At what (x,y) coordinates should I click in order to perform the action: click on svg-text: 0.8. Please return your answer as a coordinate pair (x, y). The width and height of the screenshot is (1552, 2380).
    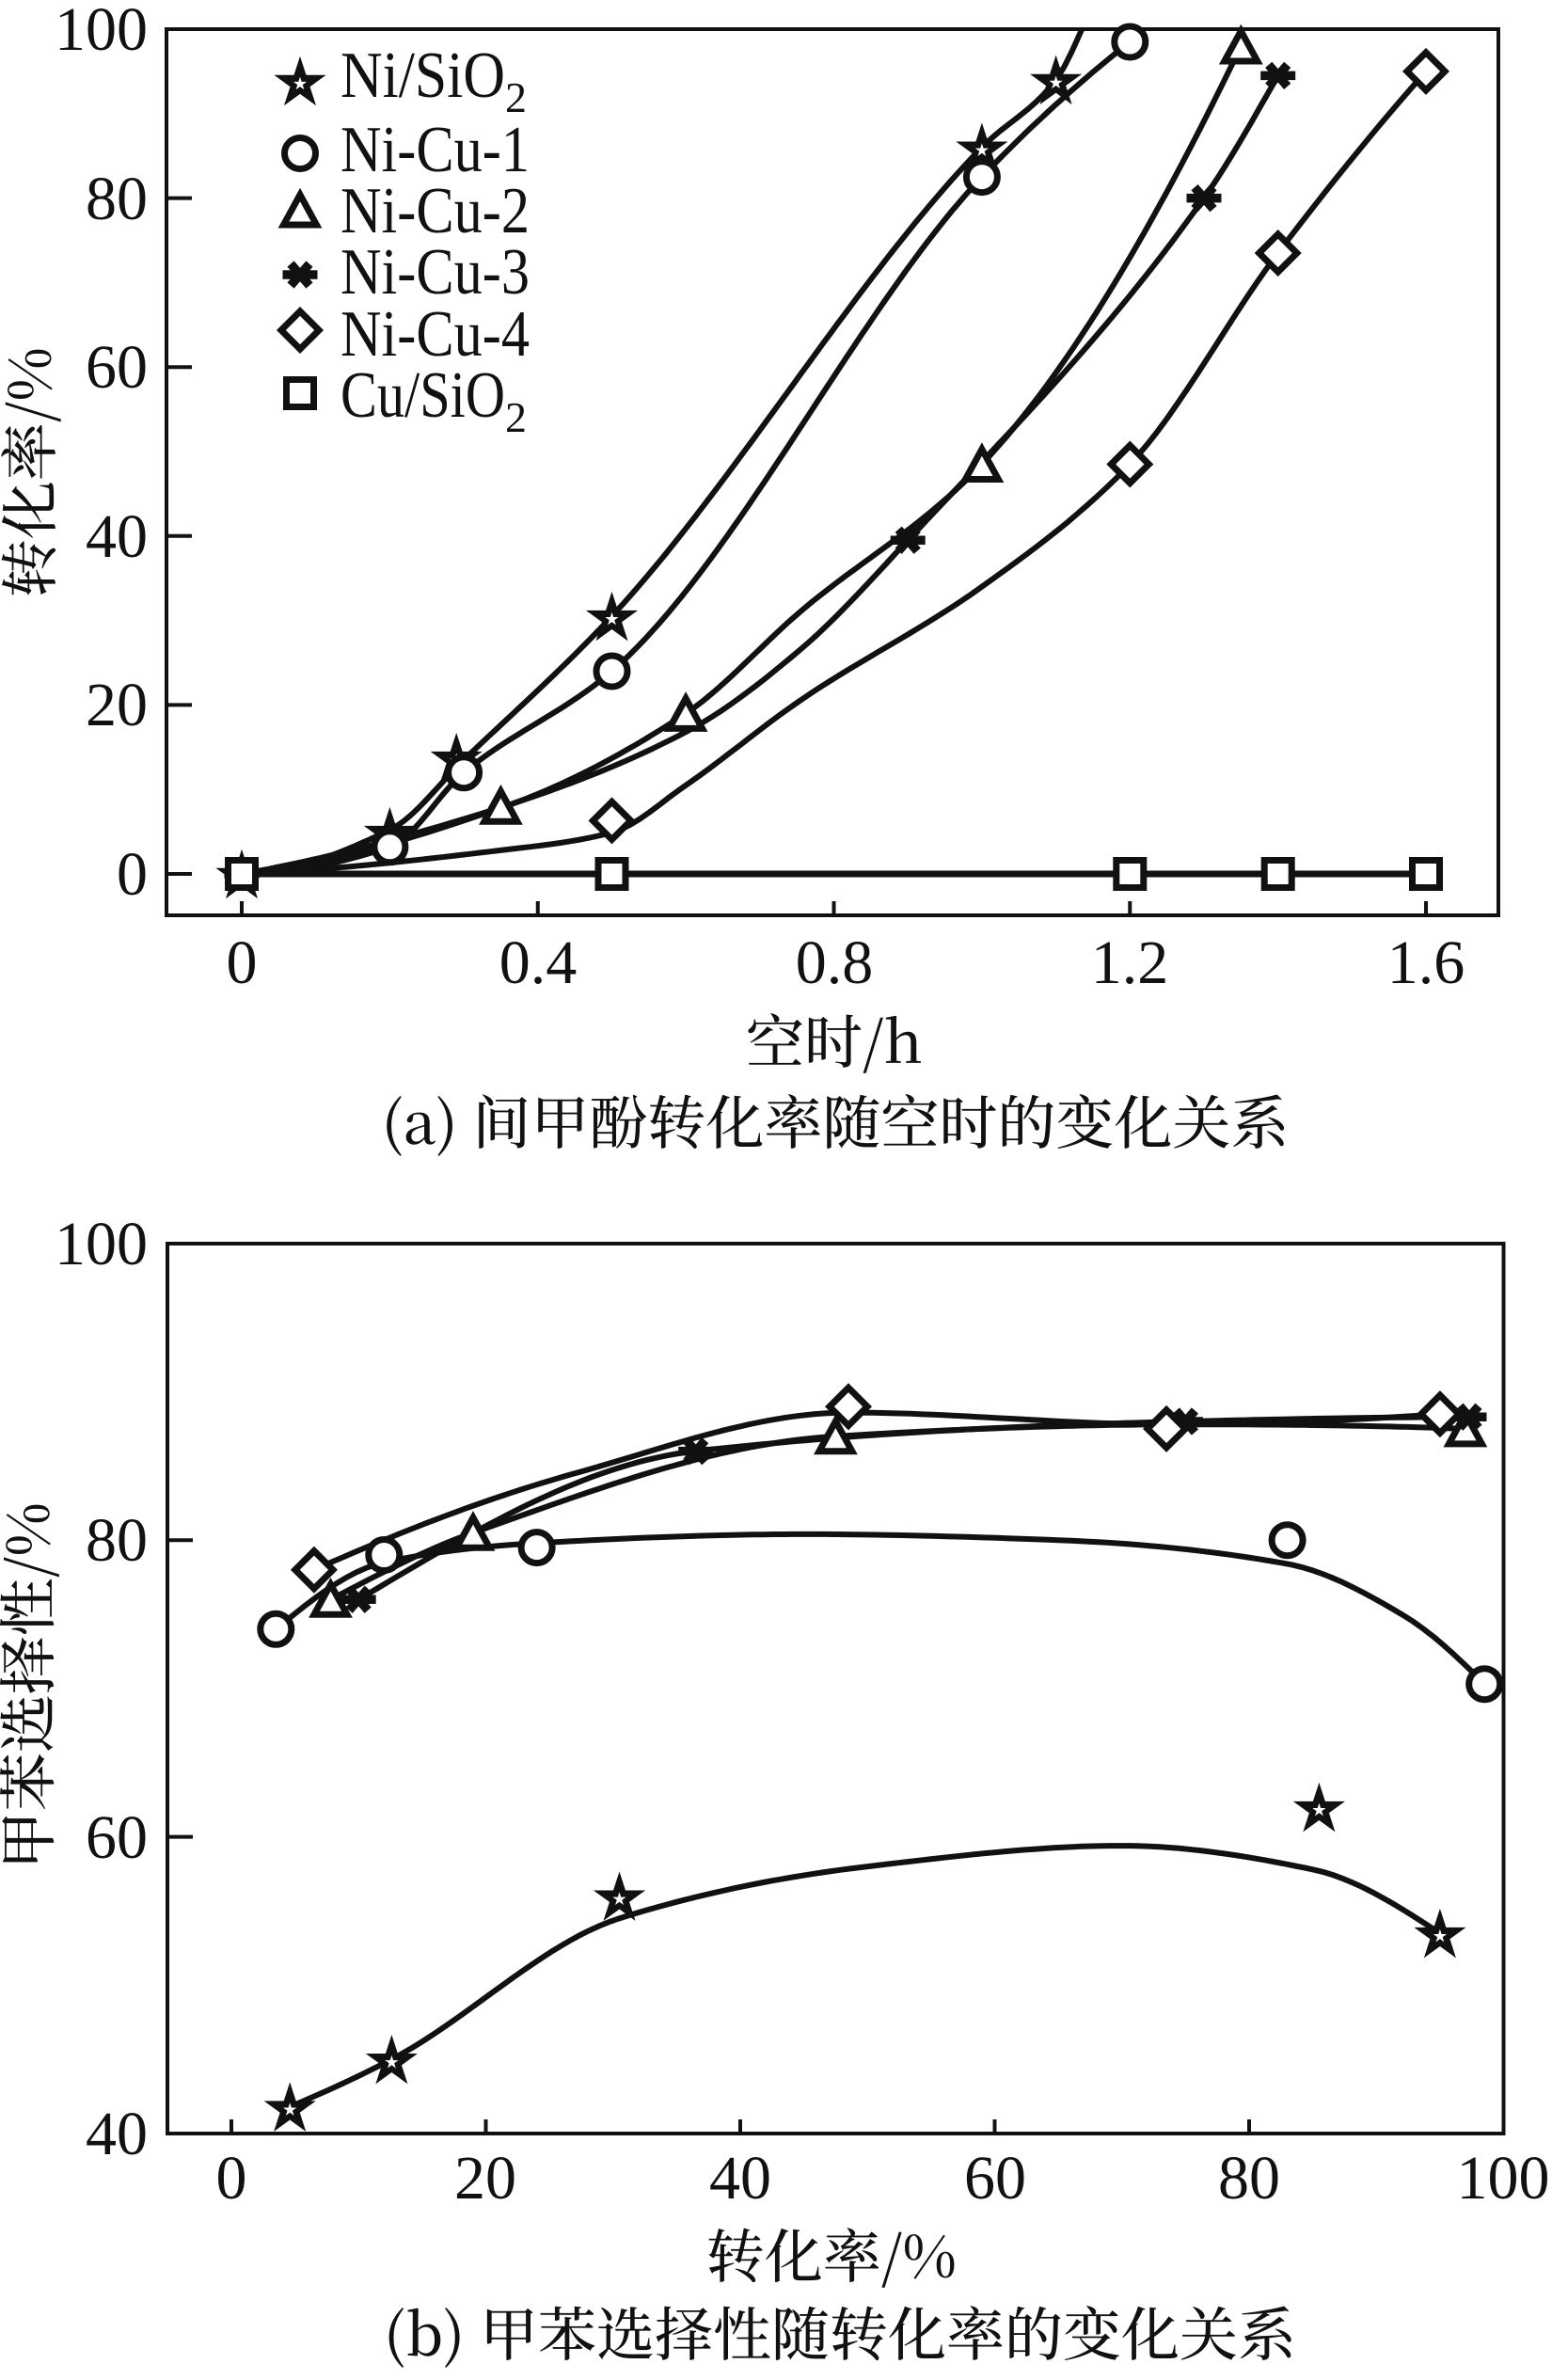
    Looking at the image, I should click on (835, 962).